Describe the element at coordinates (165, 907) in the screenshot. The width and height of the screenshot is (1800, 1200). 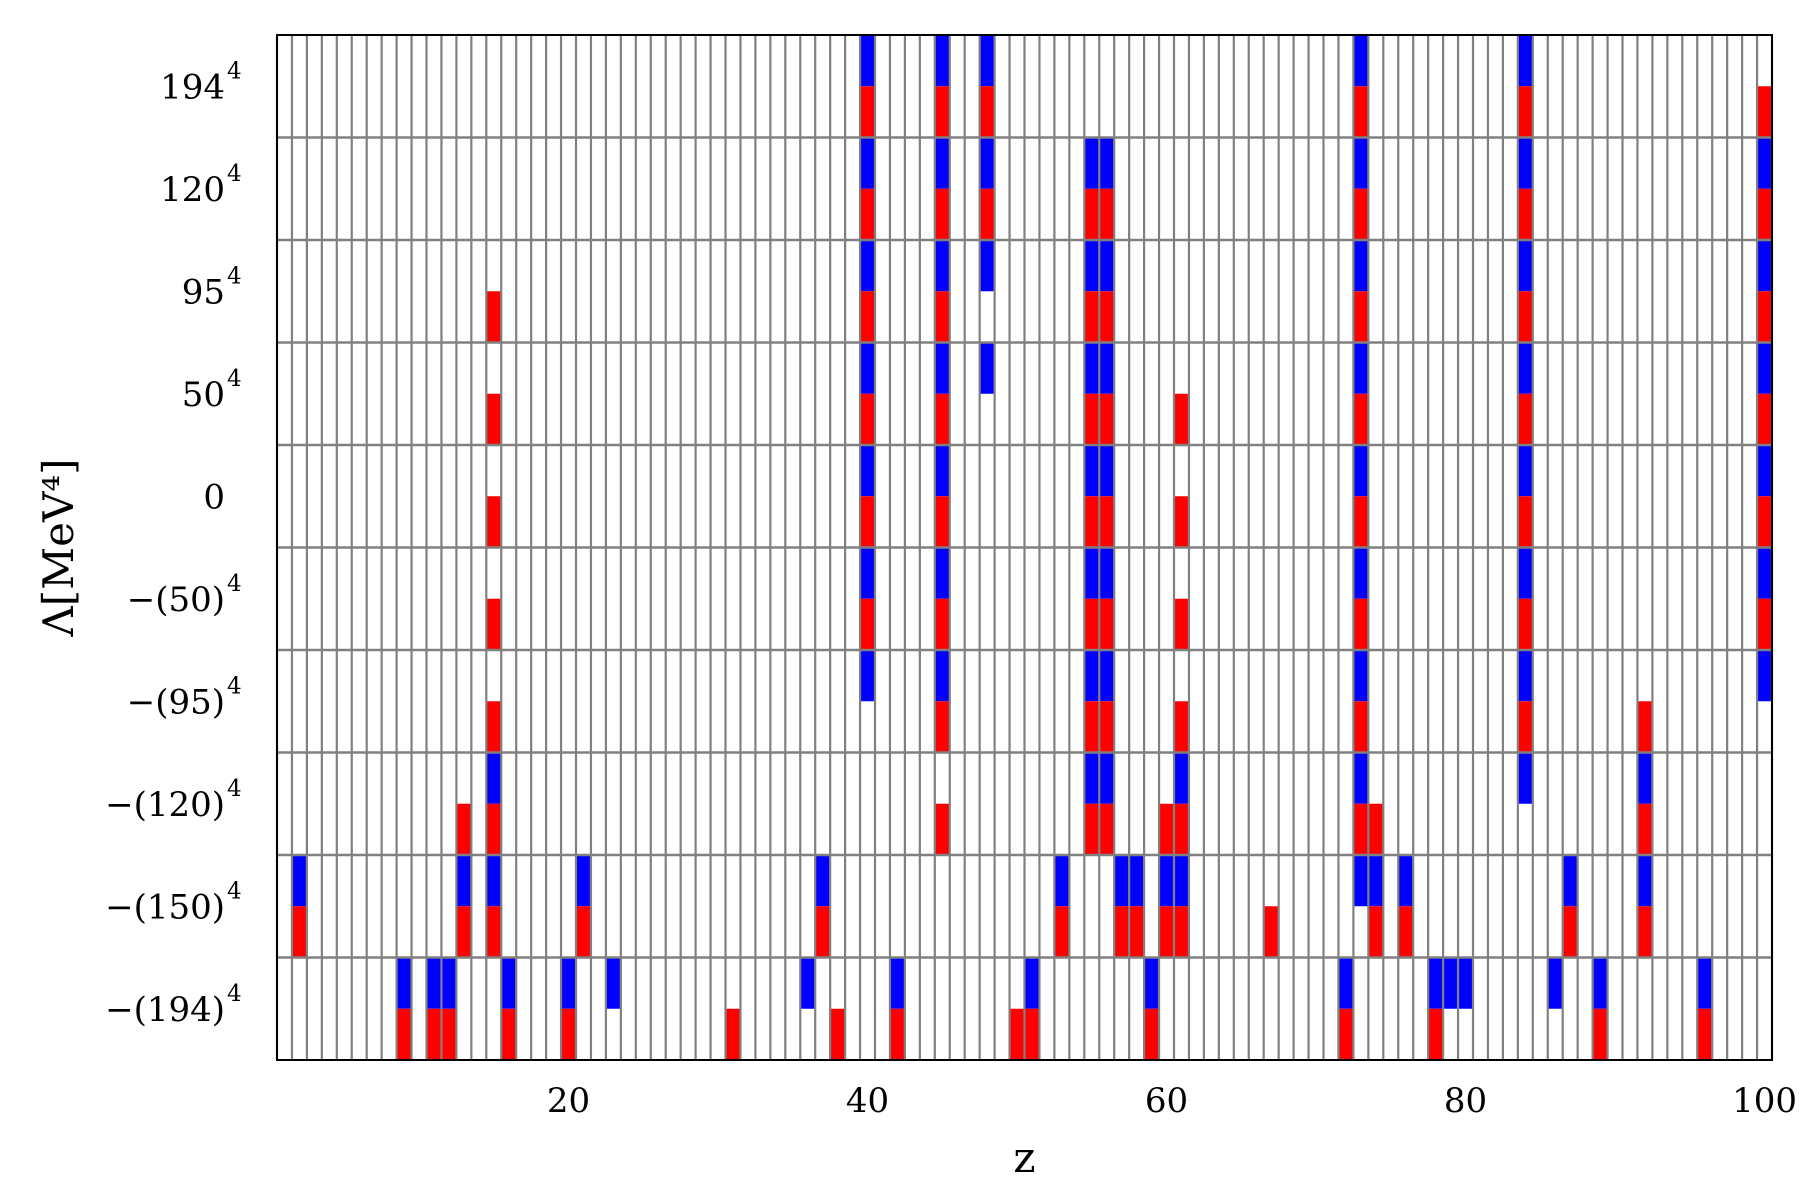
I see `y-tick-label: −(150)` at that location.